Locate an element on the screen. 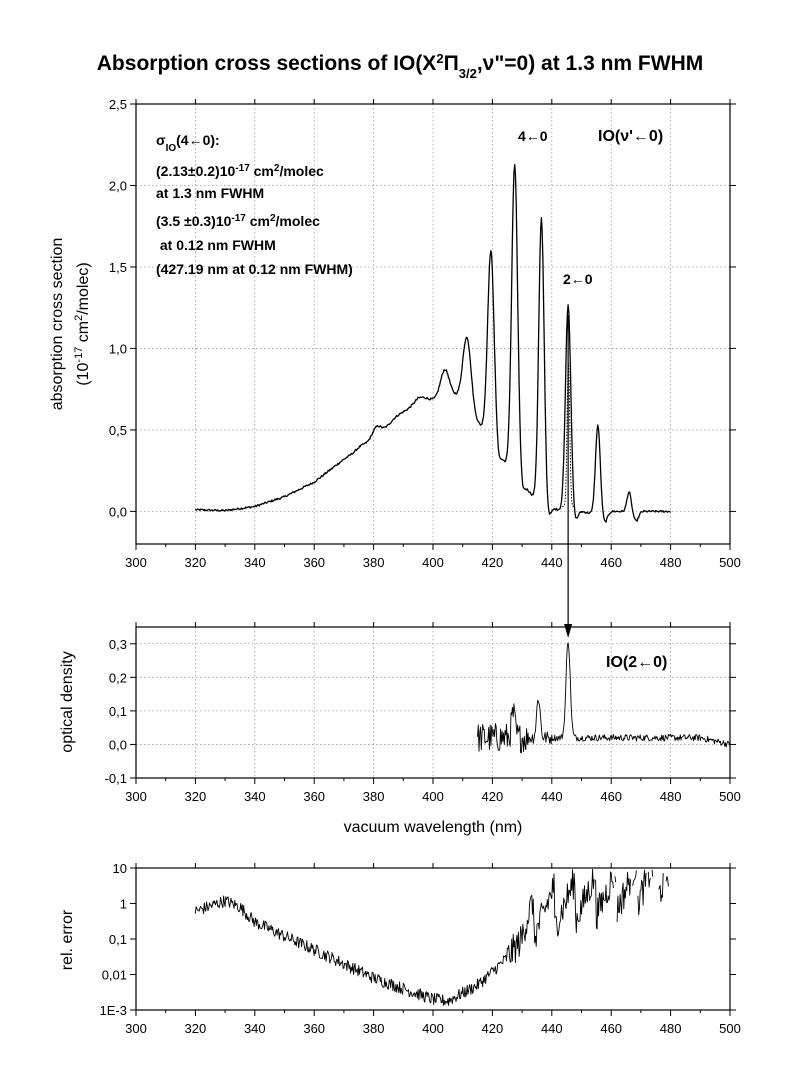  relative-error-y-tick-labels: 1E-3 0,01 0,1 1 10 is located at coordinates (113, 939).